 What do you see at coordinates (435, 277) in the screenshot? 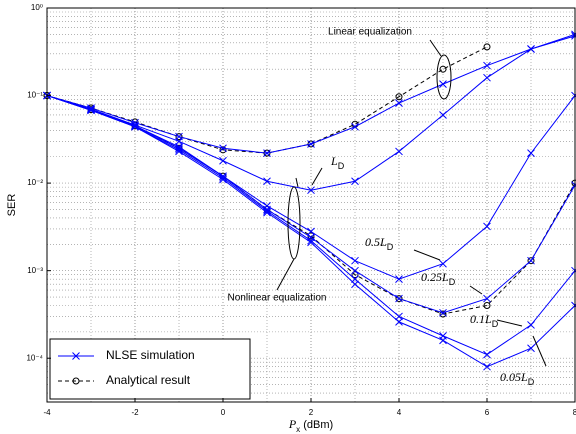
I see `curve-label-text: 0.25L` at bounding box center [435, 277].